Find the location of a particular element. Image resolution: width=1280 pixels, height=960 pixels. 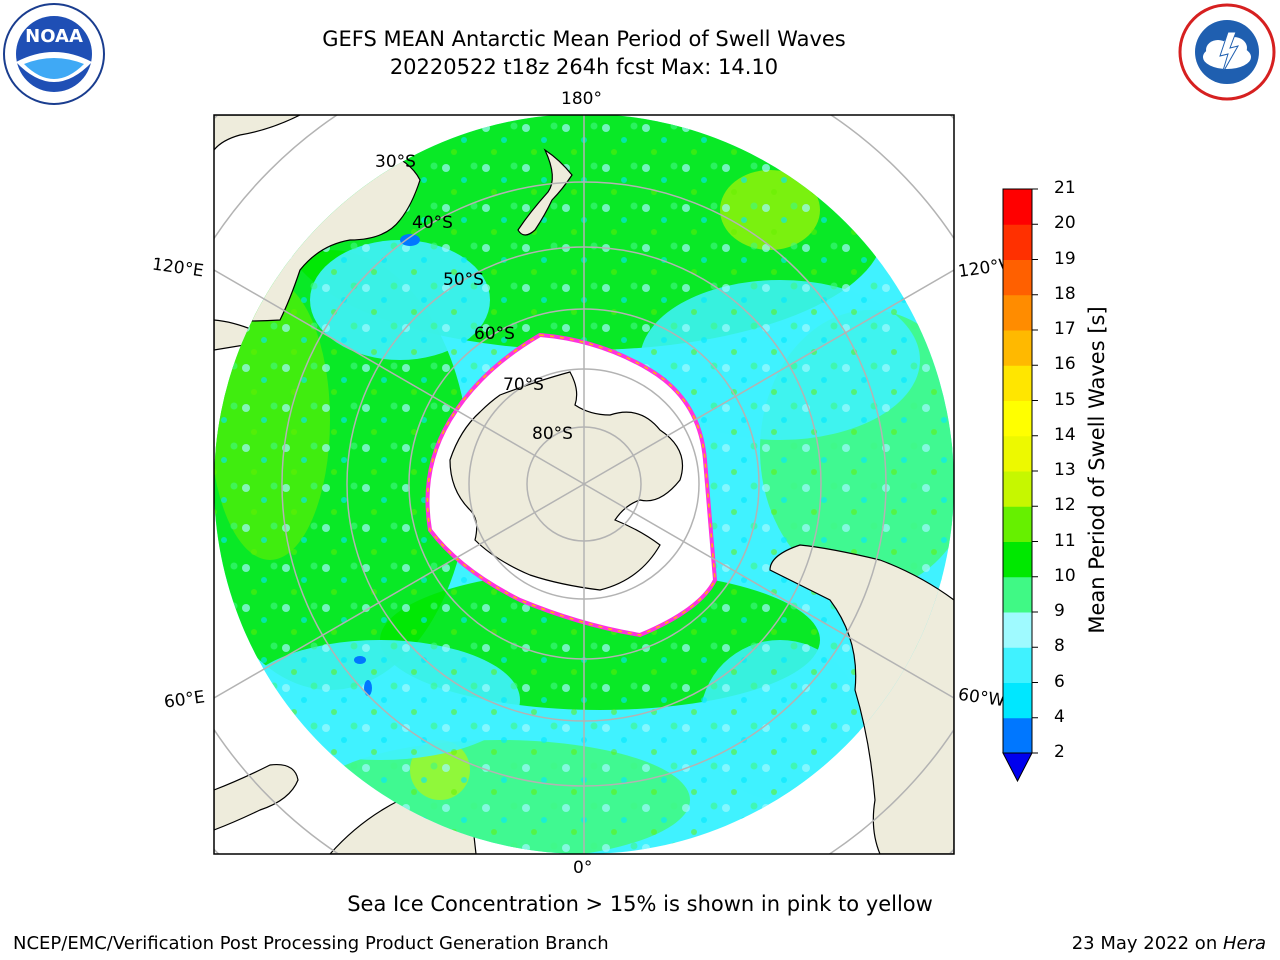

colorbar-tick-label: 18 is located at coordinates (1065, 293).